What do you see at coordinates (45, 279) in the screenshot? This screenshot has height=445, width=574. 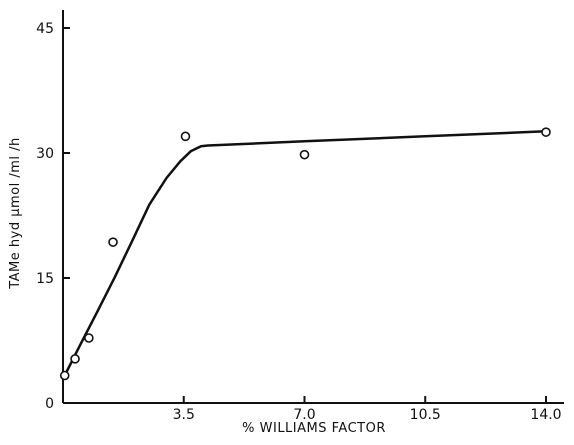 I see `y-tick-label: 15` at bounding box center [45, 279].